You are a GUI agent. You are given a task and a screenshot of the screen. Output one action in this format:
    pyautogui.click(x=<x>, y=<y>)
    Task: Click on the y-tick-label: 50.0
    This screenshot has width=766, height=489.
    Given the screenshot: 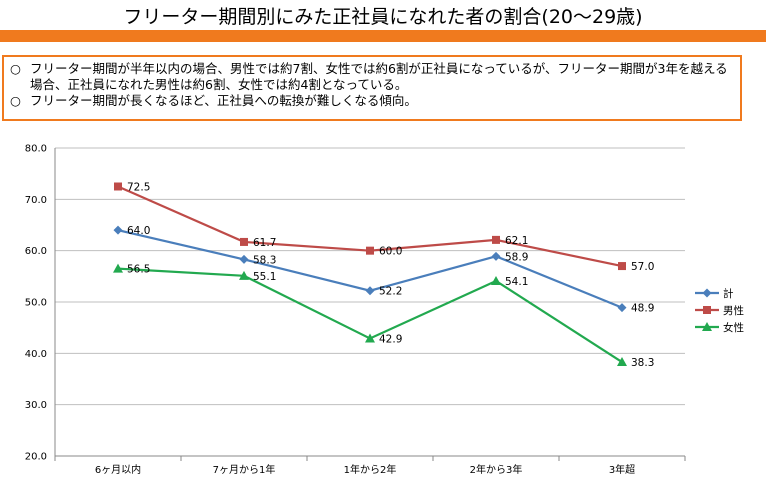 What is the action you would take?
    pyautogui.click(x=36, y=303)
    